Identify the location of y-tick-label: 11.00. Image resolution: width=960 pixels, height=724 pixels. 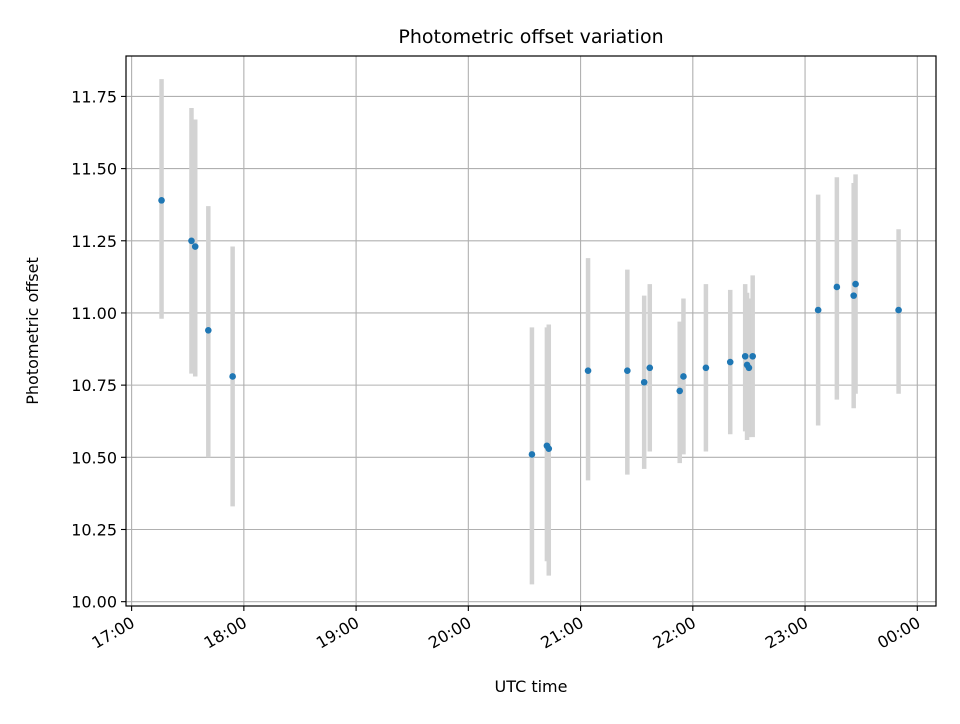
(94, 313).